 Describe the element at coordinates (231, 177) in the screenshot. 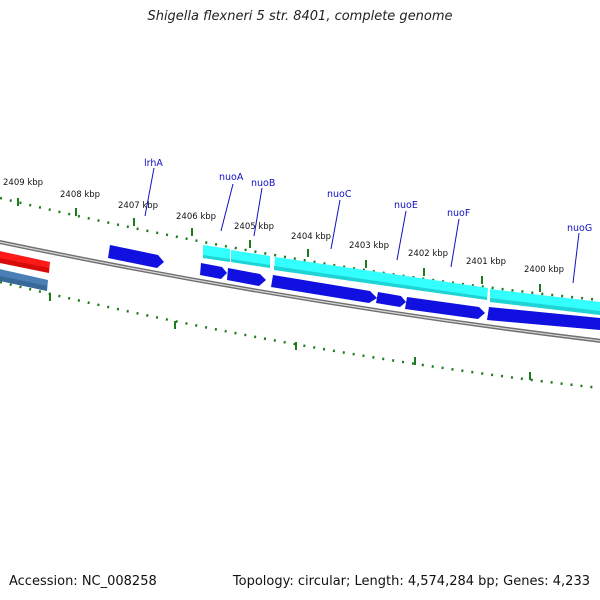

I see `gene-label-nuoa: nuoA` at that location.